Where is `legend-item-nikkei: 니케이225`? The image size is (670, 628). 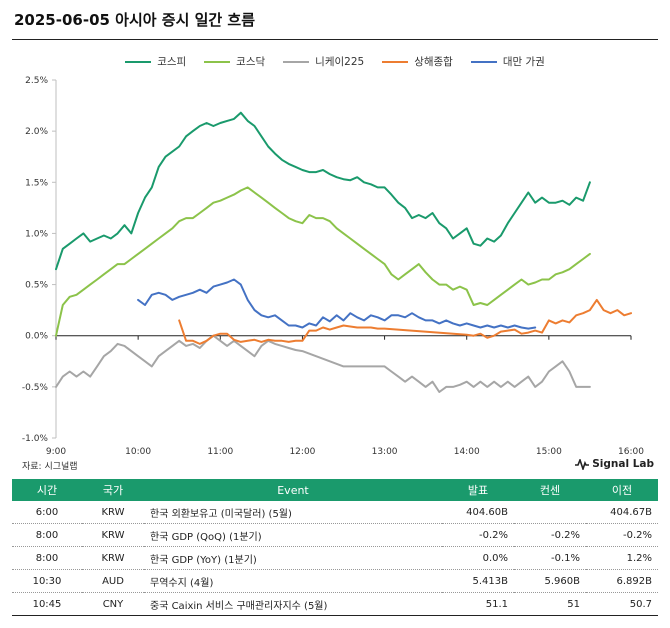 legend-item-nikkei: 니케이225 is located at coordinates (323, 61).